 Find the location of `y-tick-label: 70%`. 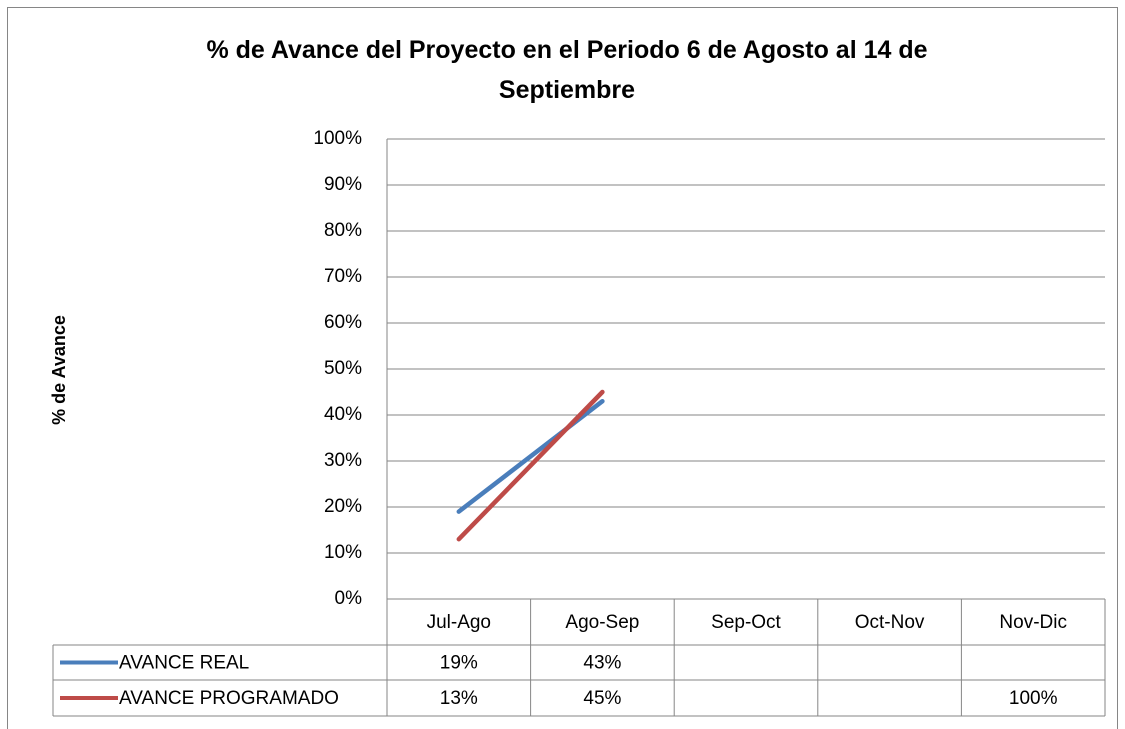

y-tick-label: 70% is located at coordinates (343, 276).